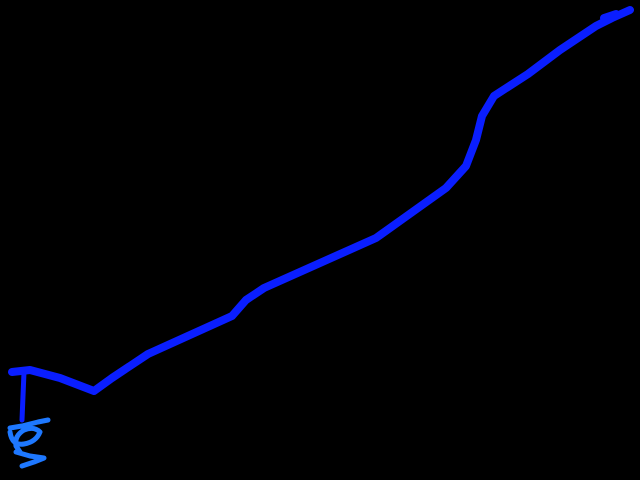 Image resolution: width=640 pixels, height=480 pixels. I want to click on scribble-stroke, so click(29, 443).